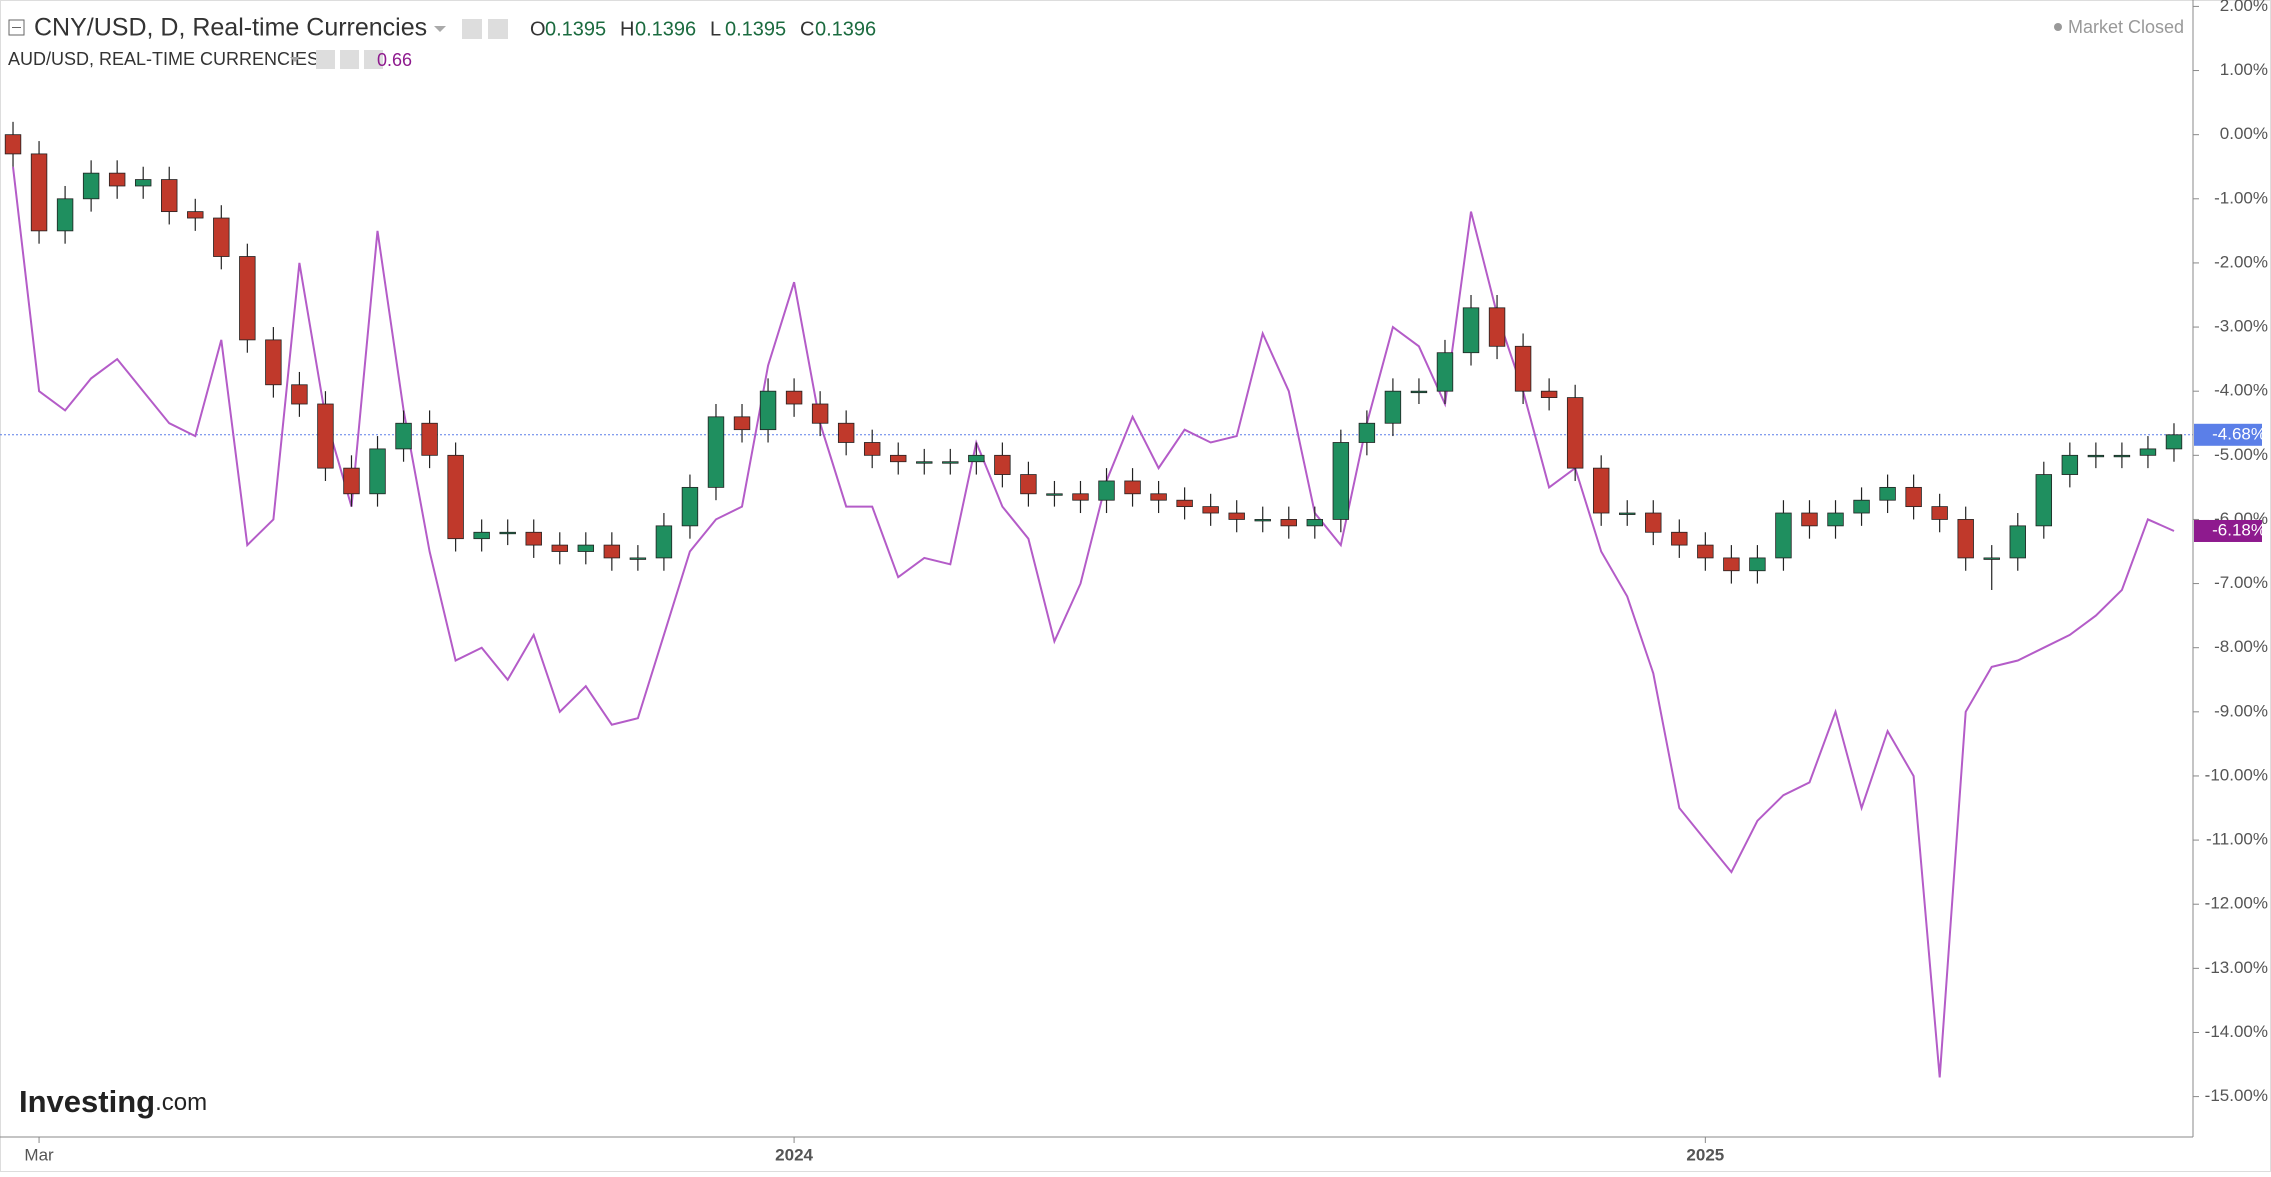 The height and width of the screenshot is (1177, 2271). Describe the element at coordinates (665, 29) in the screenshot. I see `ohlc-value: 0.1396` at that location.